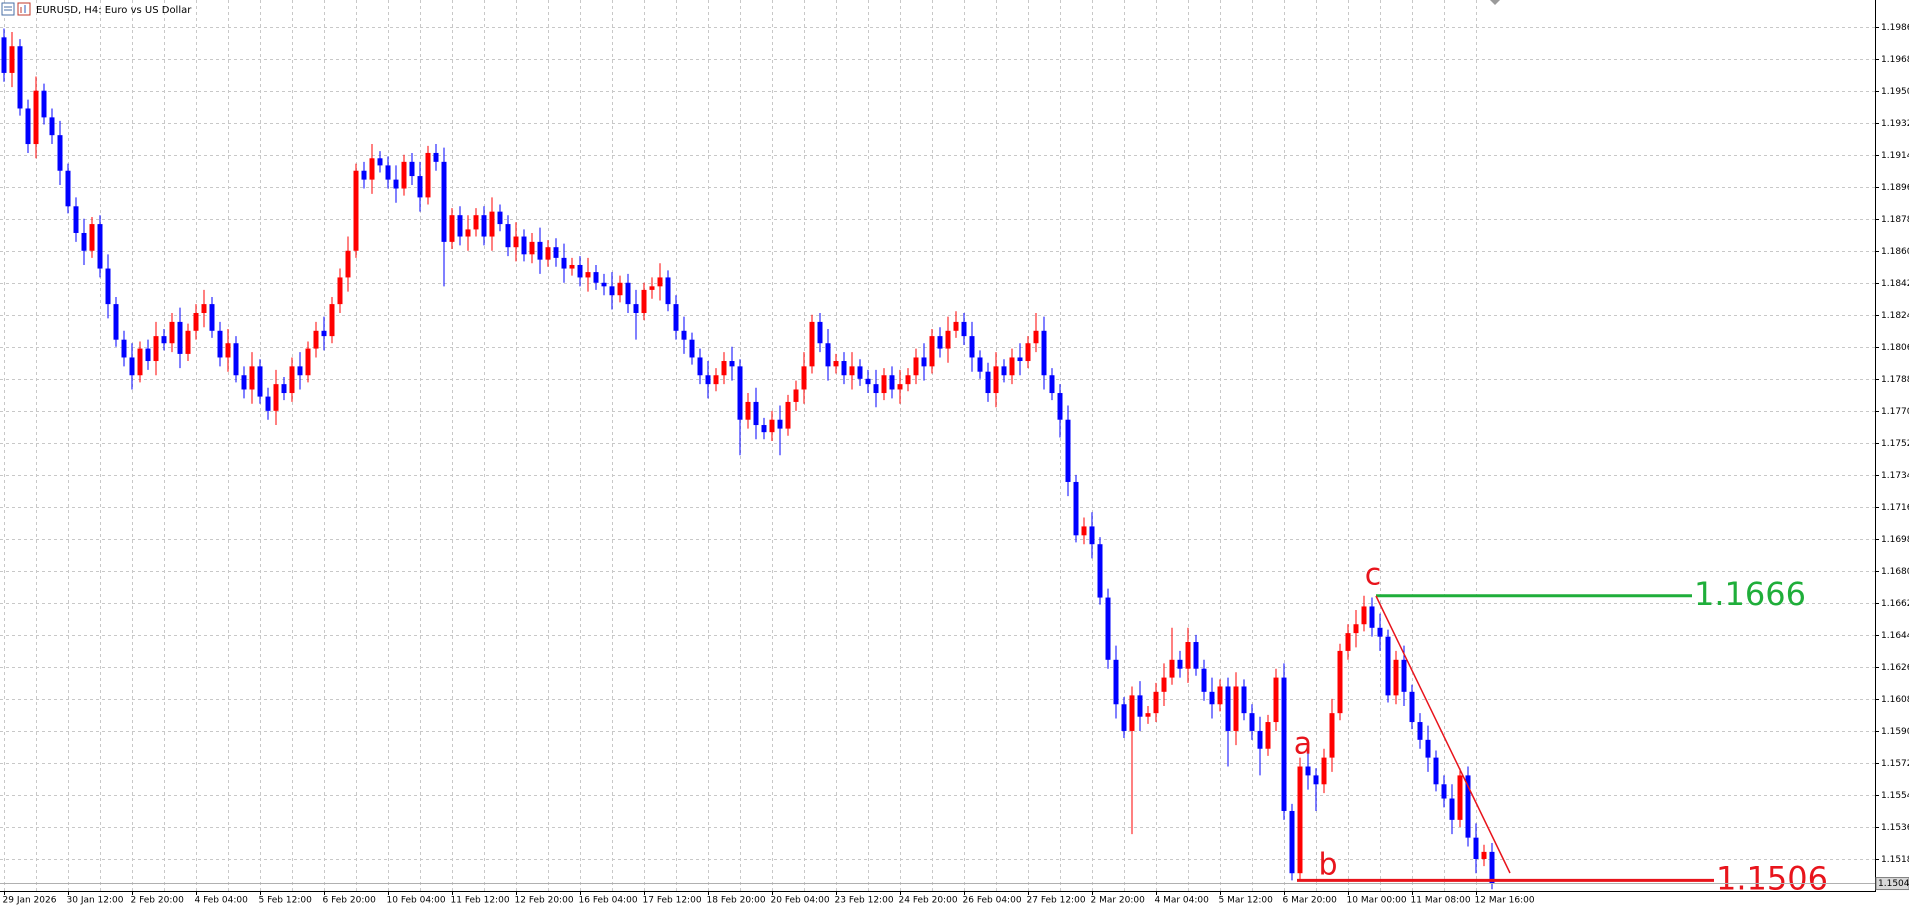 The height and width of the screenshot is (908, 1909). Describe the element at coordinates (1895, 156) in the screenshot. I see `y-tick-label: 1.19140` at that location.